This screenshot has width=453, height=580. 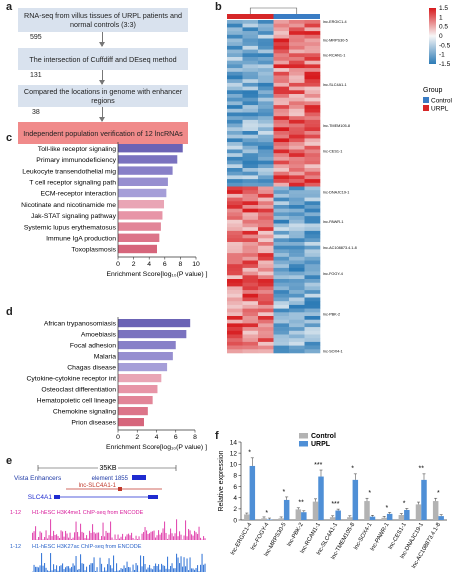 What do you see at coordinates (15, 547) in the screenshot?
I see `track2-range: 1-12` at bounding box center [15, 547].